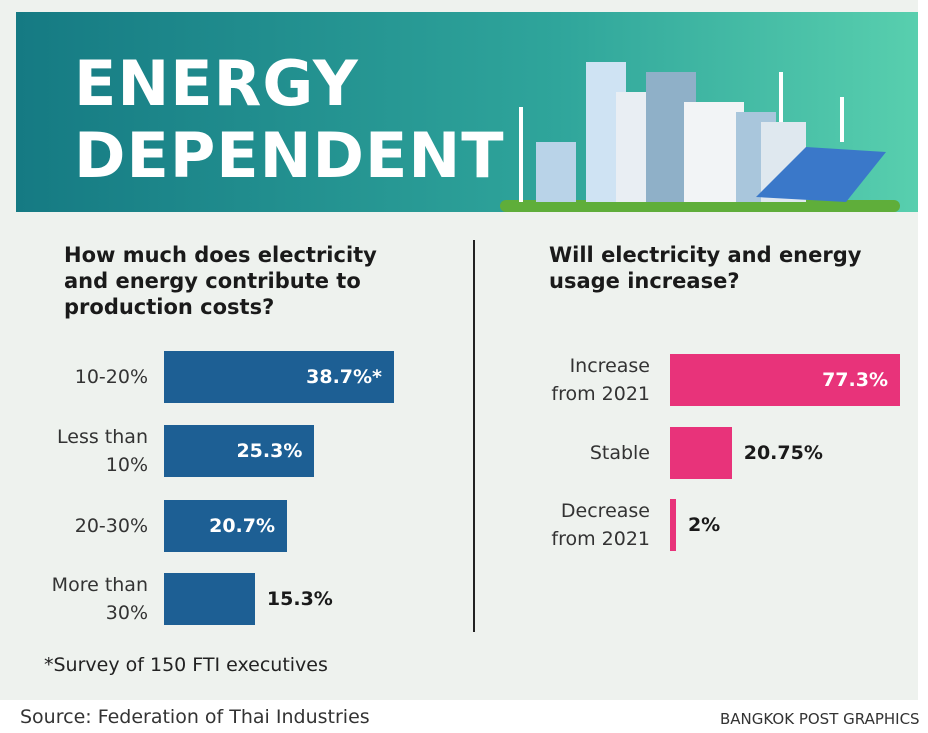  What do you see at coordinates (195, 717) in the screenshot?
I see `source: Source: Federation of Thai Industries` at bounding box center [195, 717].